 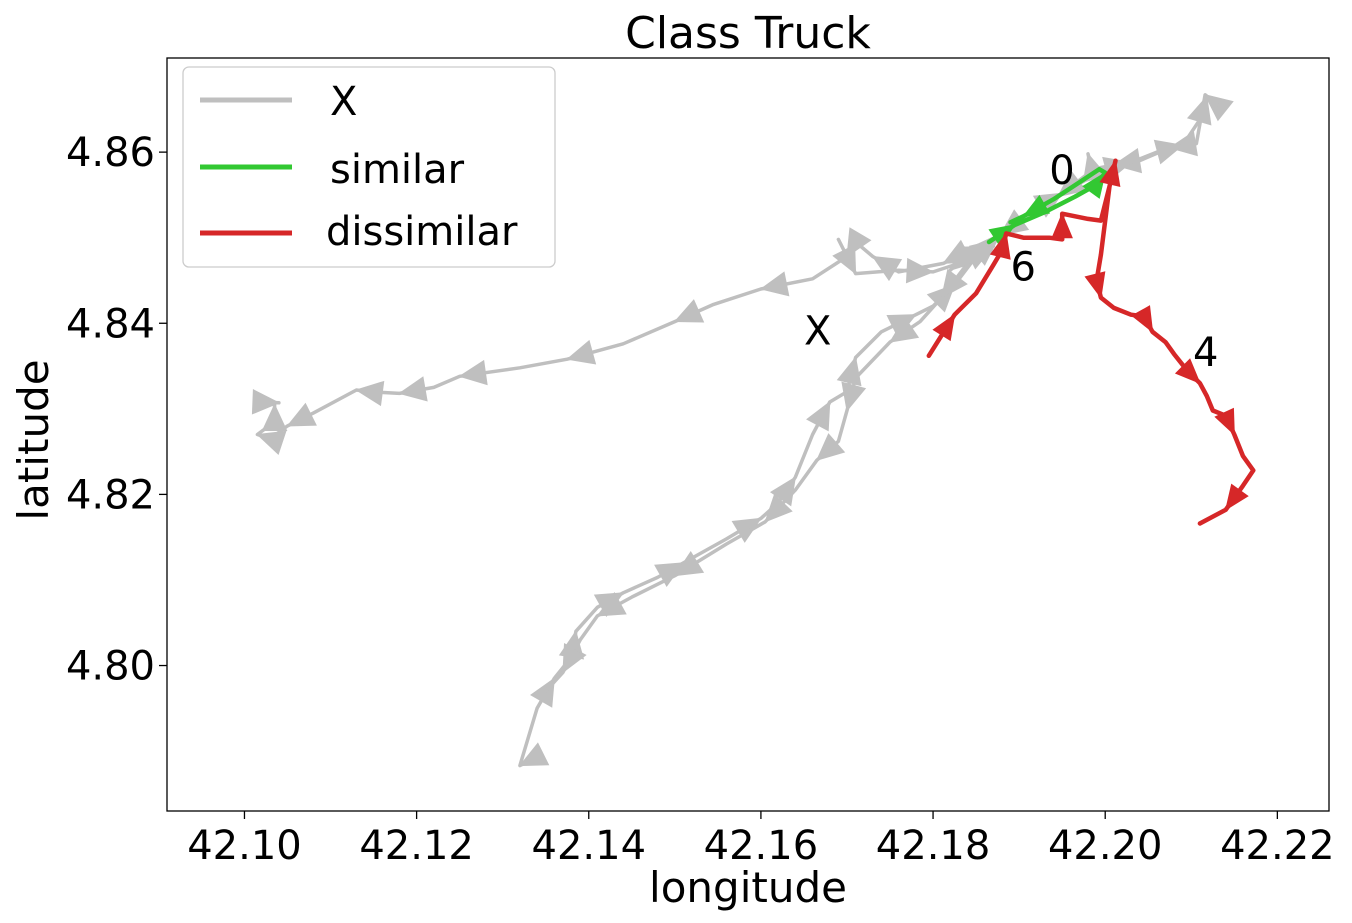 I want to click on chart-title: Class Truck, so click(x=748, y=33).